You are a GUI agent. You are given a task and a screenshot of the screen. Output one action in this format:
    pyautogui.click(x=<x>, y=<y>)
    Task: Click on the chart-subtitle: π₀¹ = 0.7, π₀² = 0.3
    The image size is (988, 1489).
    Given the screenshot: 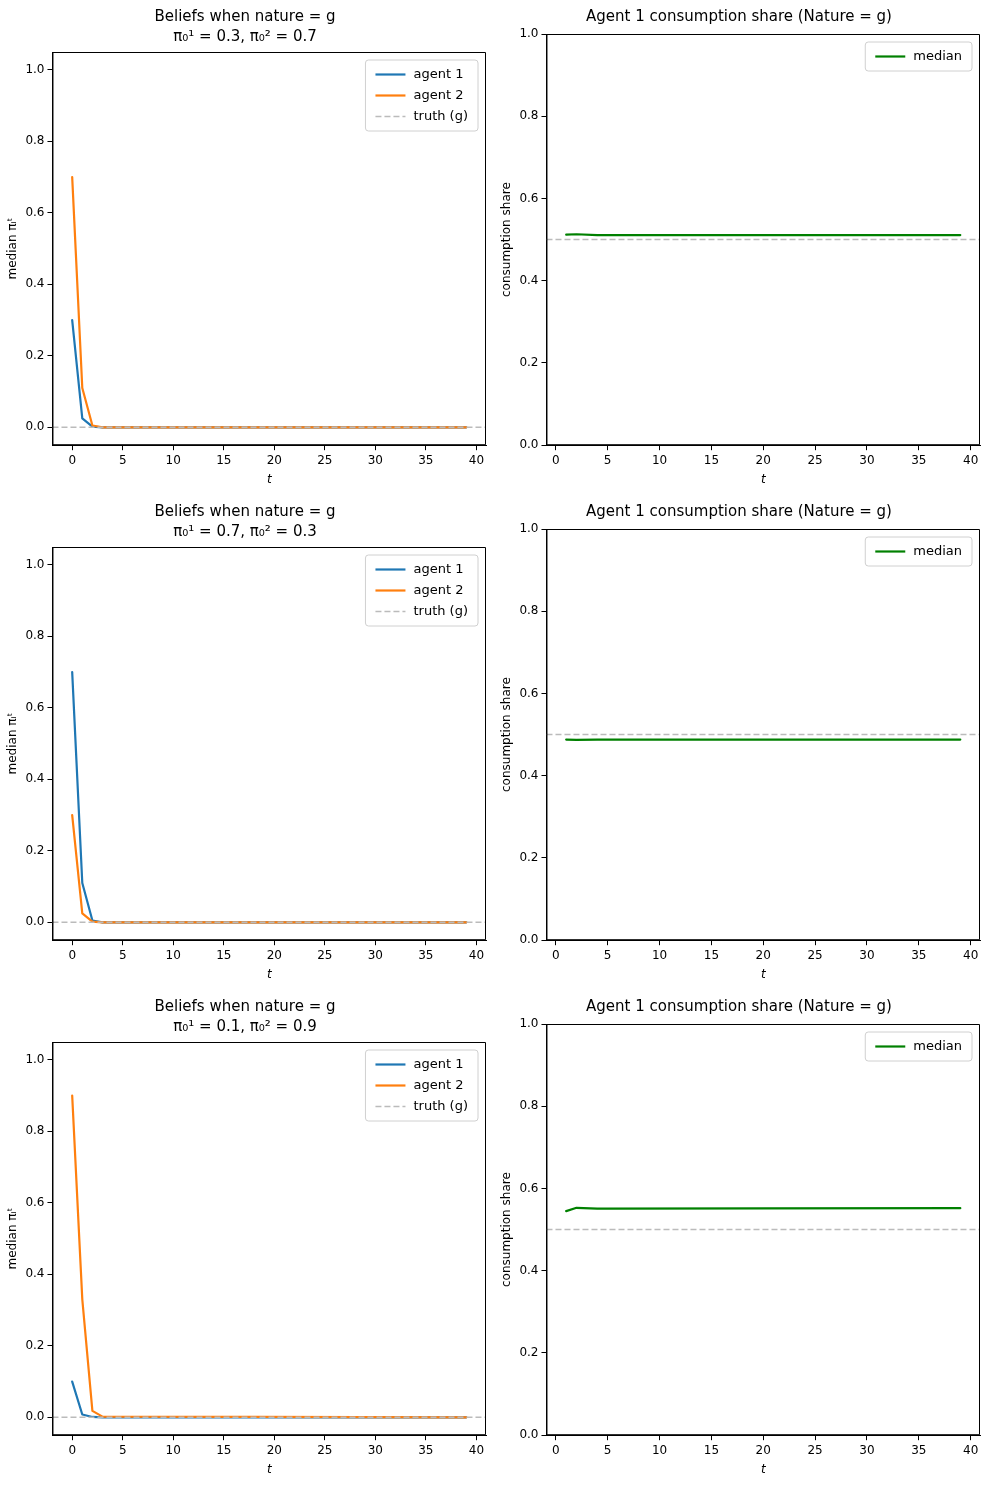 What is the action you would take?
    pyautogui.click(x=245, y=530)
    